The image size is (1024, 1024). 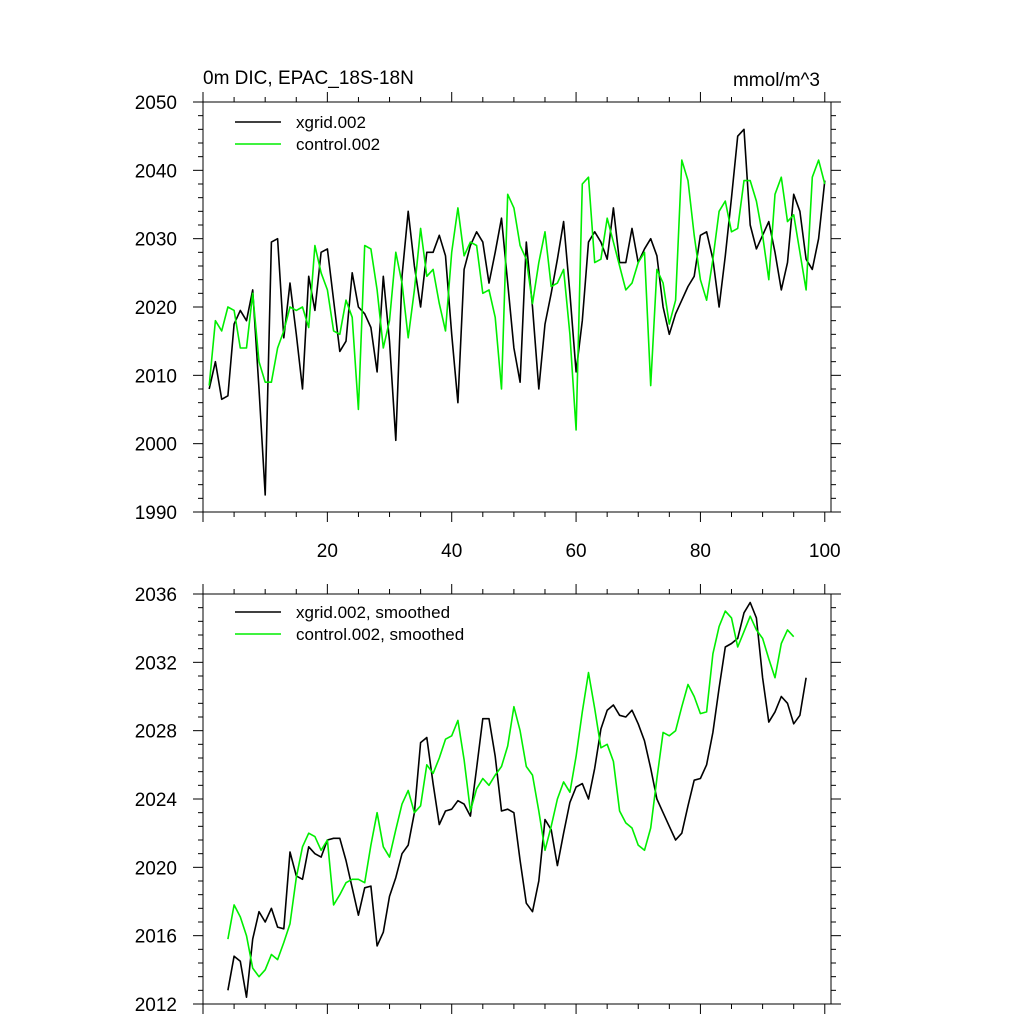 I want to click on legend-label-control: control.002, so click(x=338, y=144).